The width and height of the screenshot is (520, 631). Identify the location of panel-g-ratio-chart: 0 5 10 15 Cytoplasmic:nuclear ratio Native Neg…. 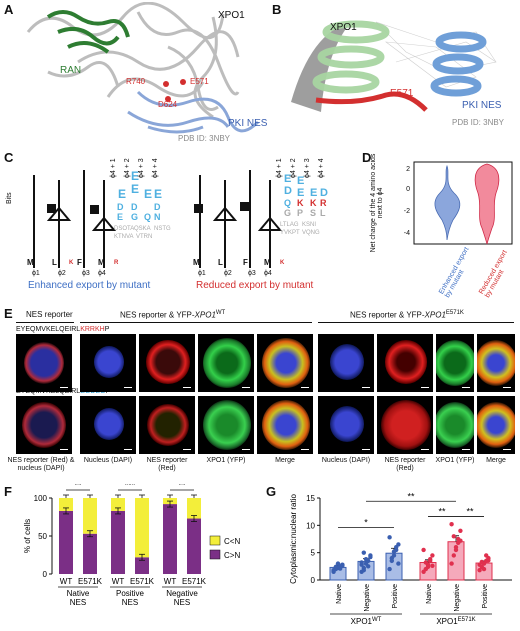
(400, 558).